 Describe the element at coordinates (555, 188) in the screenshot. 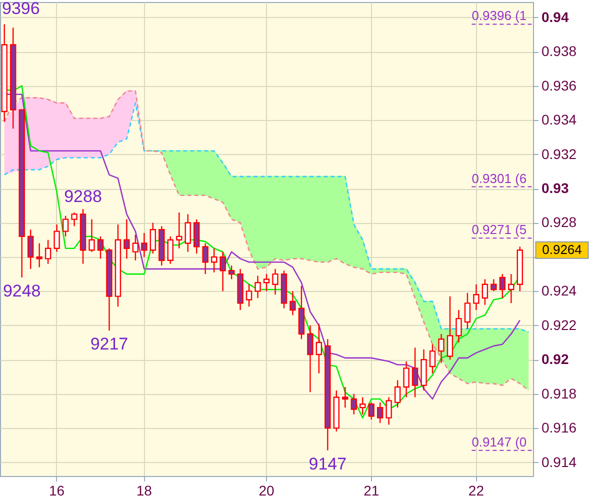

I see `y-tick-label: 0.93` at that location.